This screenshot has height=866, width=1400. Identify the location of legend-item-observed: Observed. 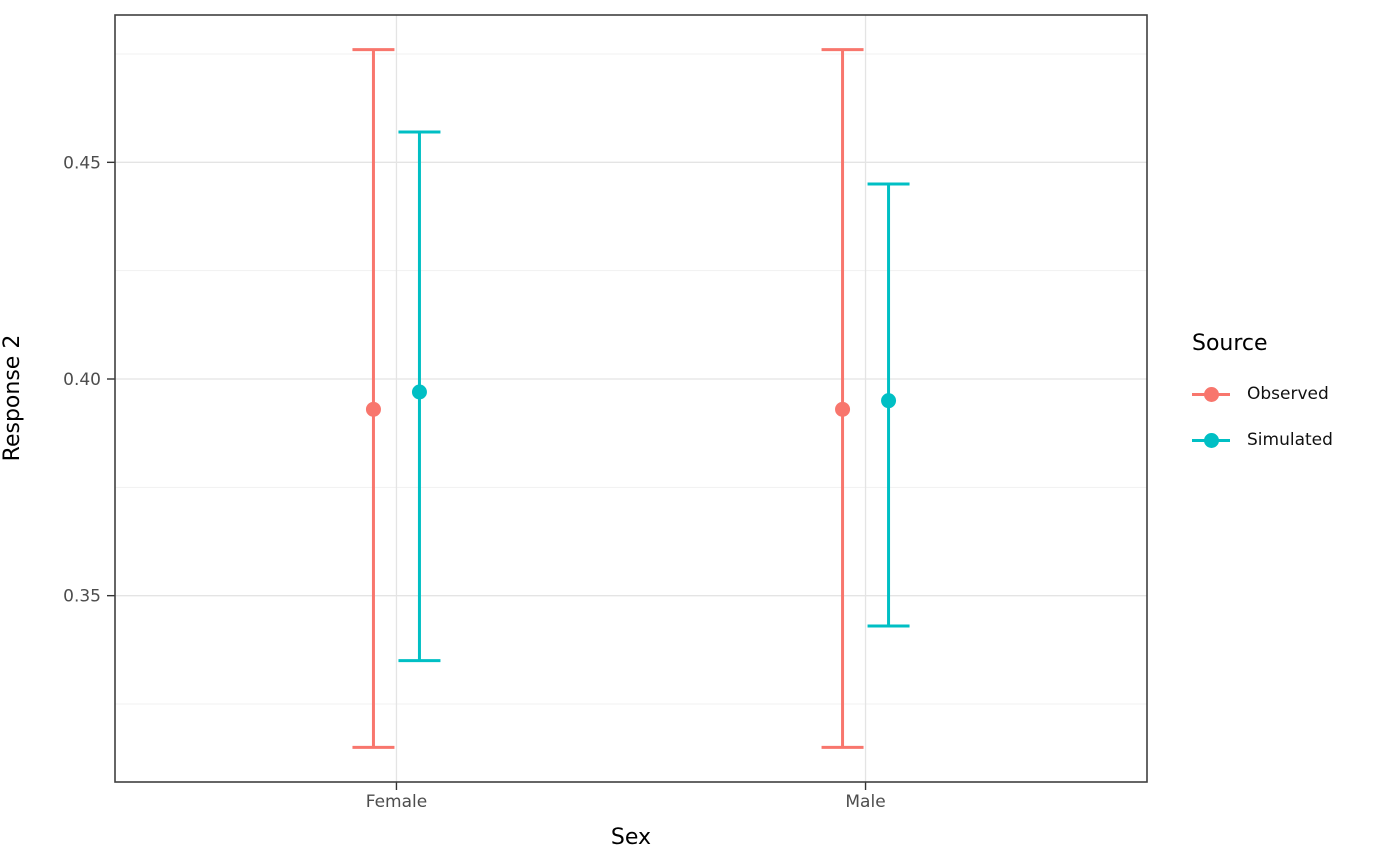
(1262, 394).